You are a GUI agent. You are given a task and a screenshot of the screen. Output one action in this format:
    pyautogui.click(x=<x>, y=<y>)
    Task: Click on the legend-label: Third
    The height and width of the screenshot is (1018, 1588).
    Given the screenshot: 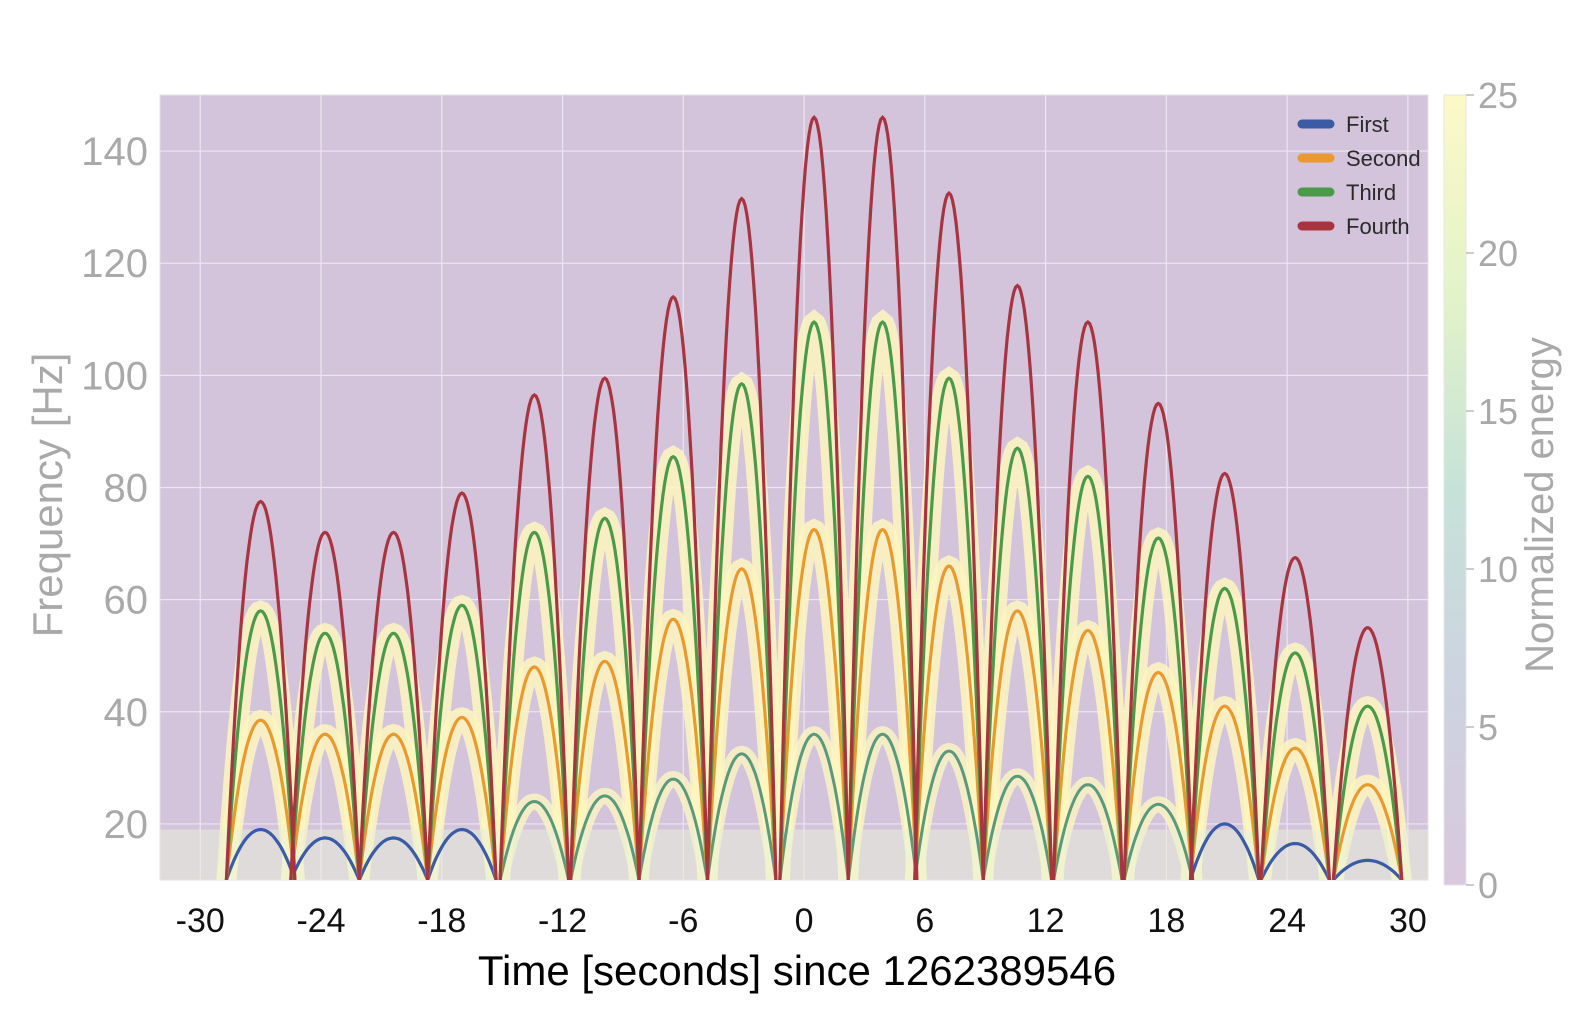 What is the action you would take?
    pyautogui.click(x=1371, y=192)
    